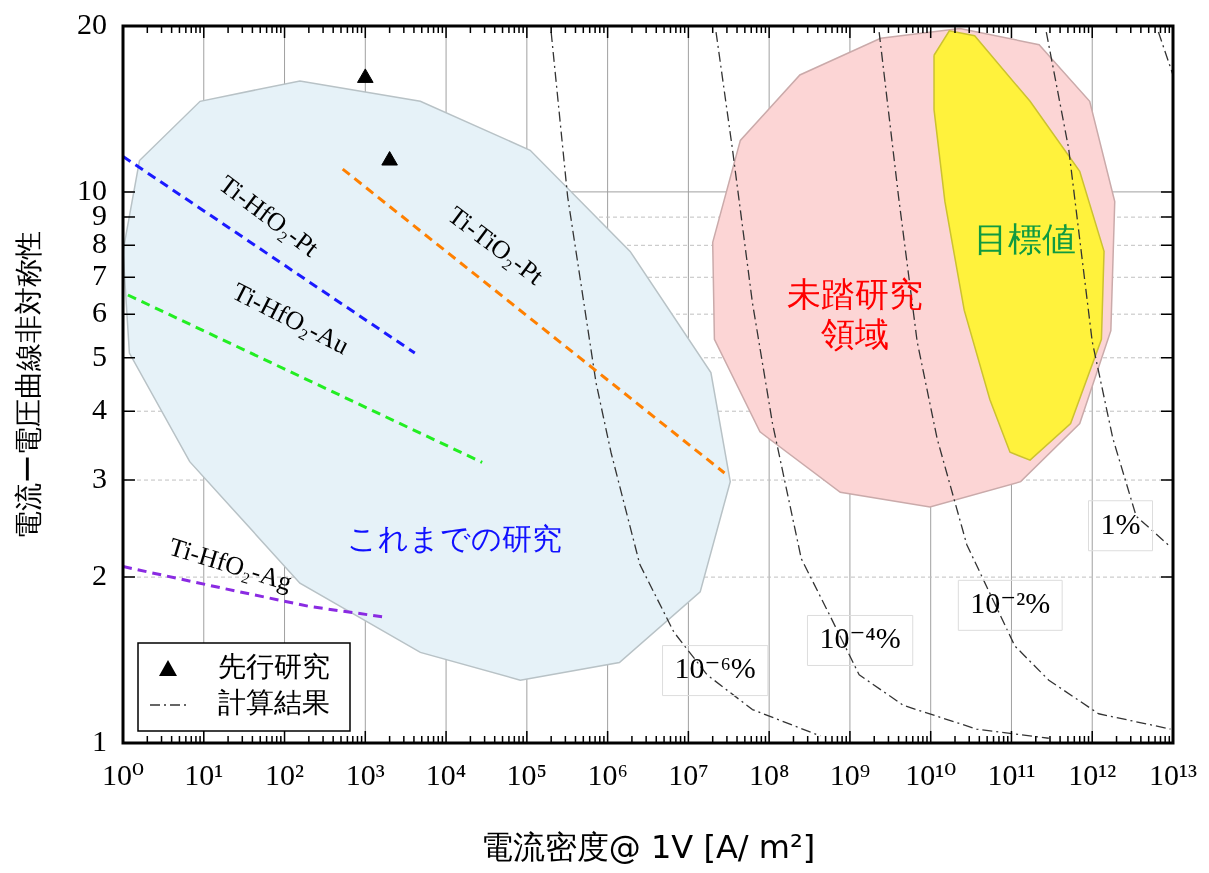  What do you see at coordinates (204, 774) in the screenshot?
I see `x-tick-label: 10¹` at bounding box center [204, 774].